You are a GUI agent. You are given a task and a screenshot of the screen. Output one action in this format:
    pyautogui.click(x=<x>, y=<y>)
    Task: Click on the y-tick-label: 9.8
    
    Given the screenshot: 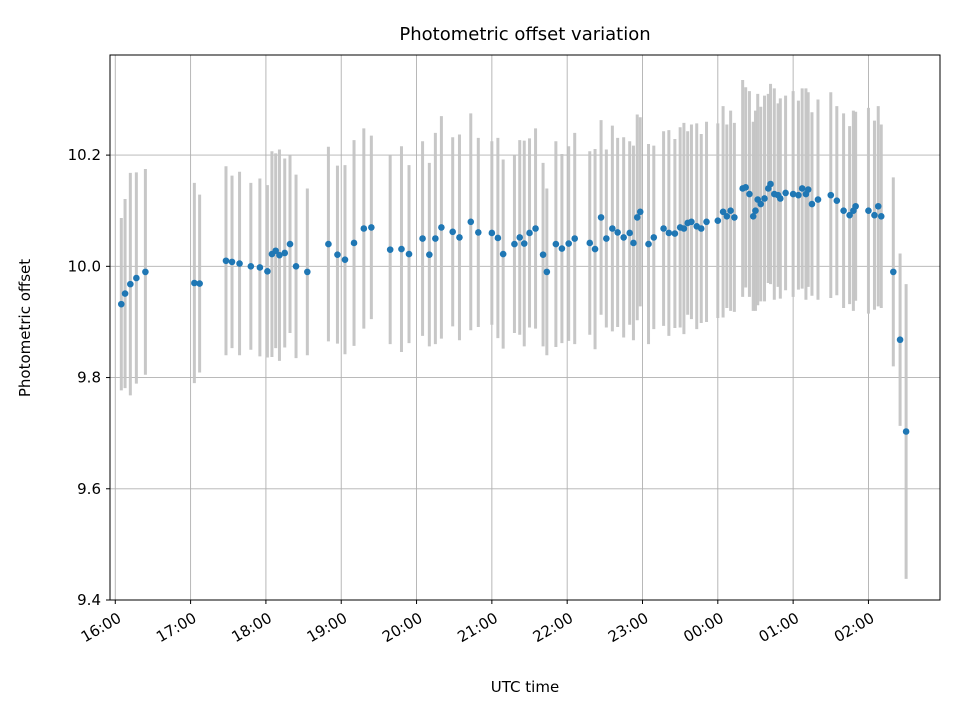 What is the action you would take?
    pyautogui.click(x=89, y=378)
    